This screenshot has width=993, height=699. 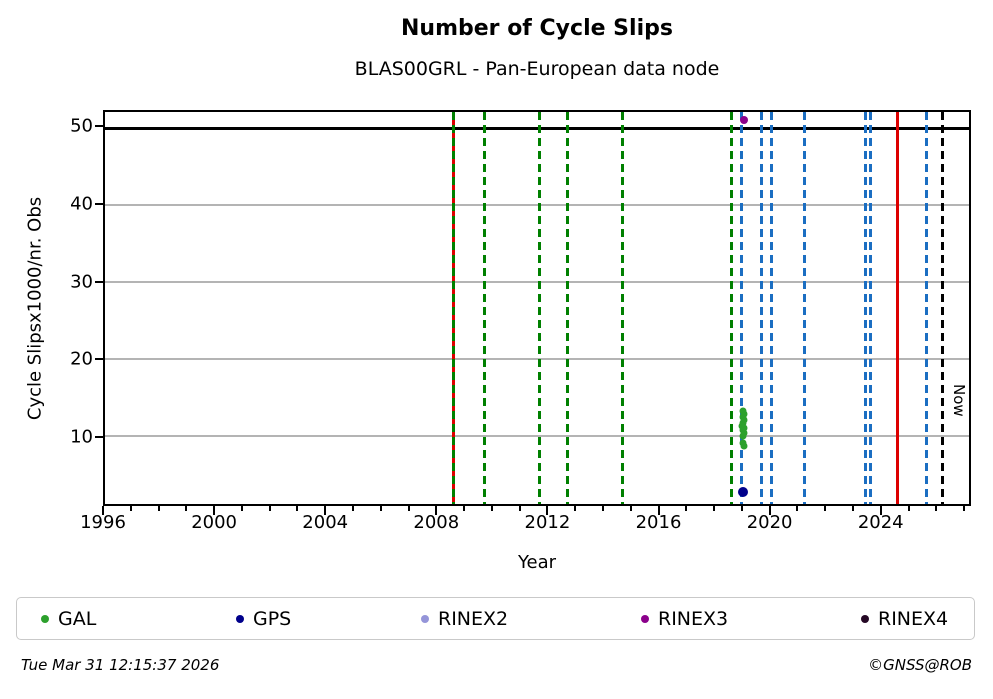 I want to click on x-tickmark-minor-2026, so click(x=936, y=508).